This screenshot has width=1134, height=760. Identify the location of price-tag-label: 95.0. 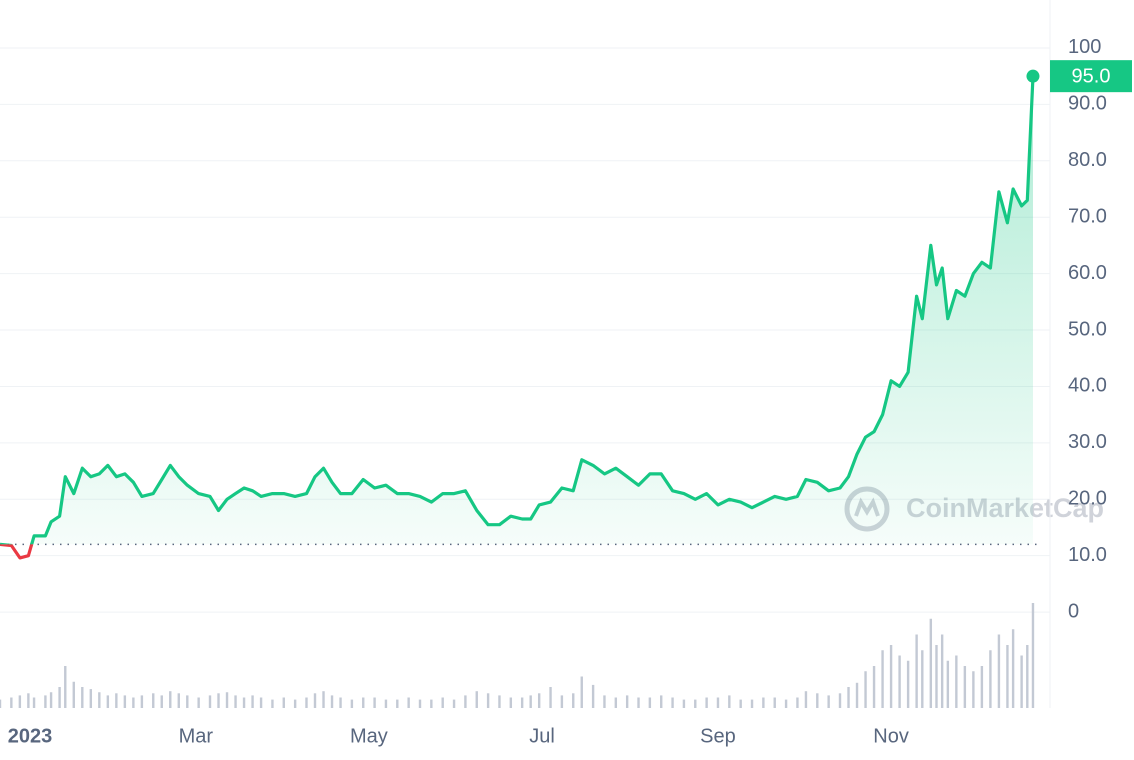
(1091, 76).